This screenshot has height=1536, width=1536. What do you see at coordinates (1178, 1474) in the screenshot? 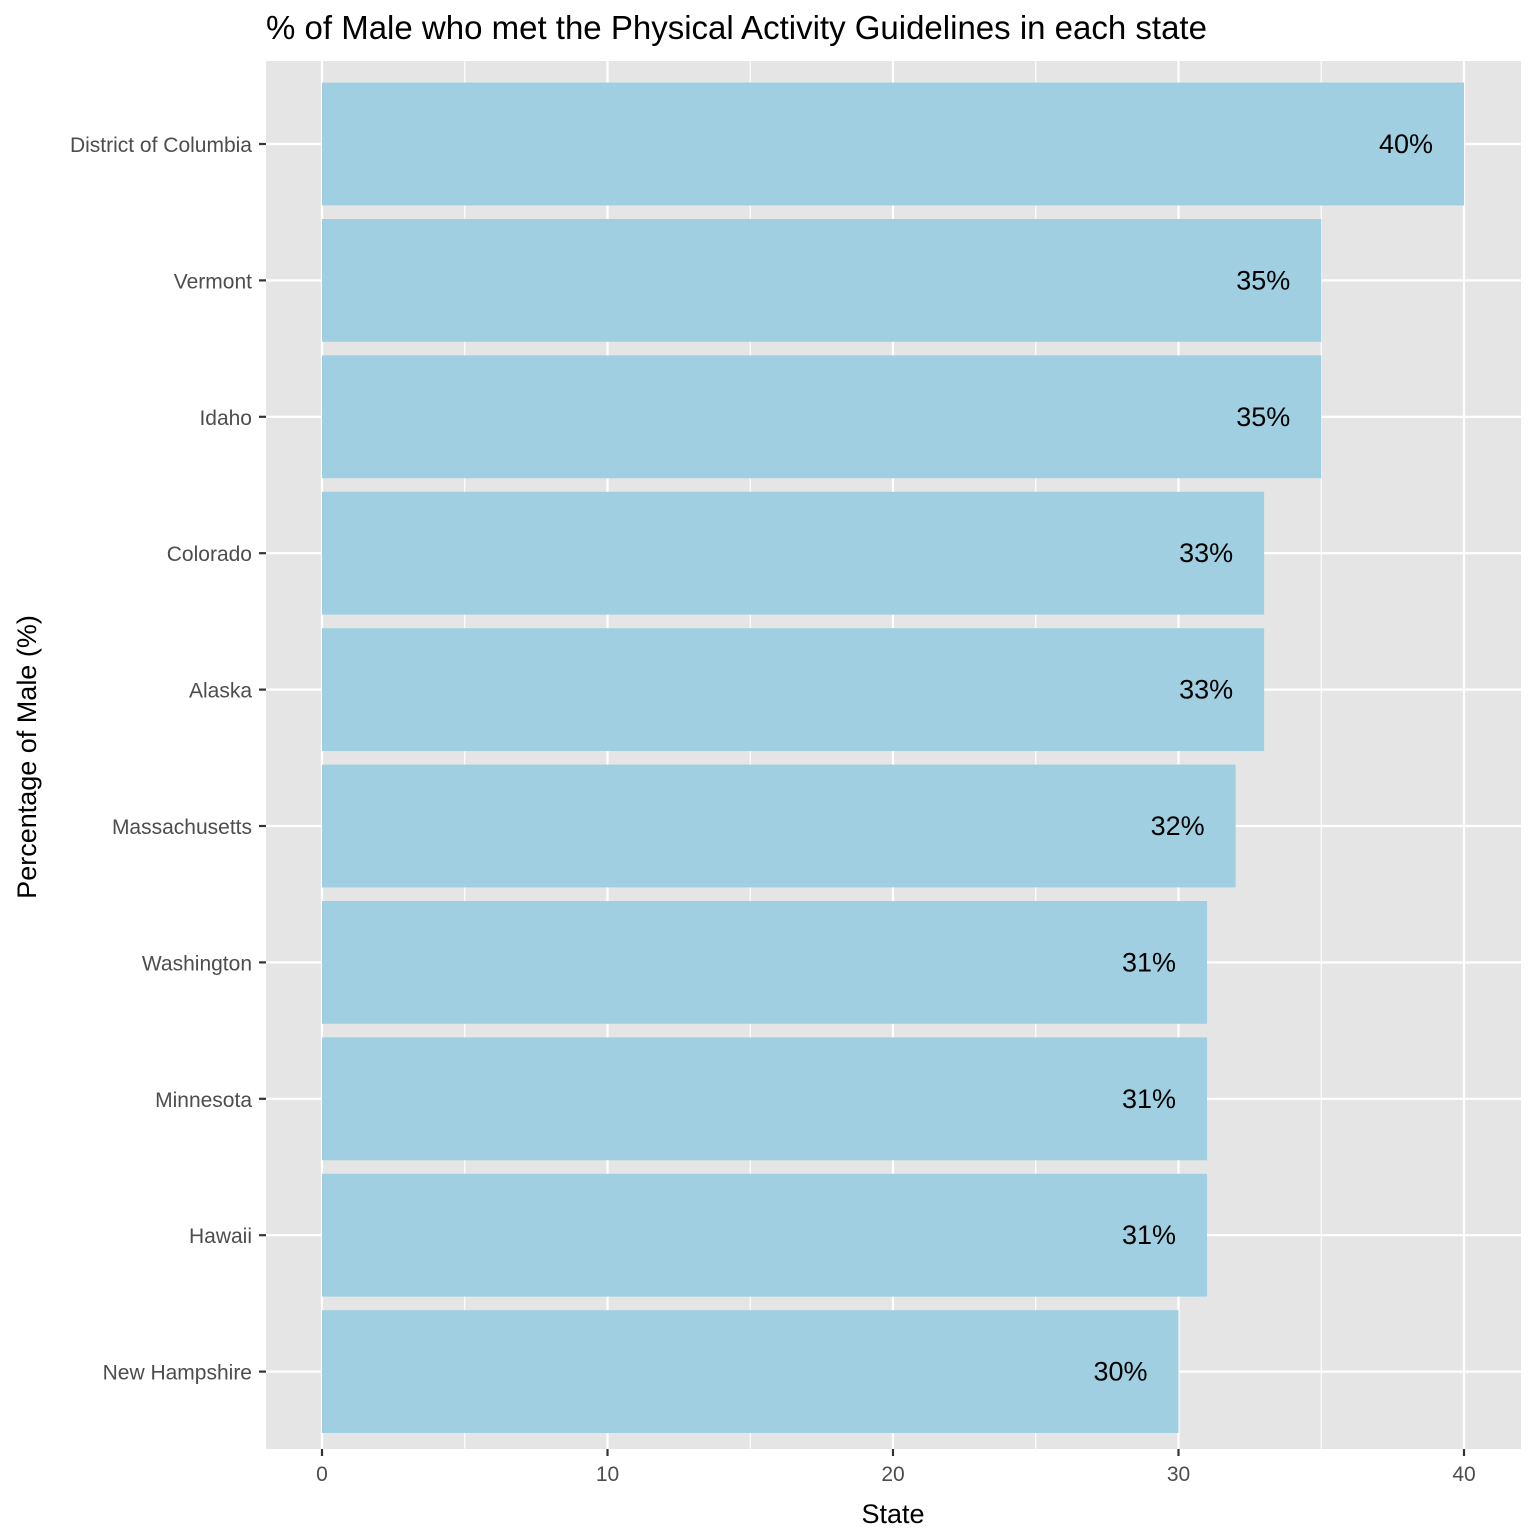
I see `x-tick-label: 30` at bounding box center [1178, 1474].